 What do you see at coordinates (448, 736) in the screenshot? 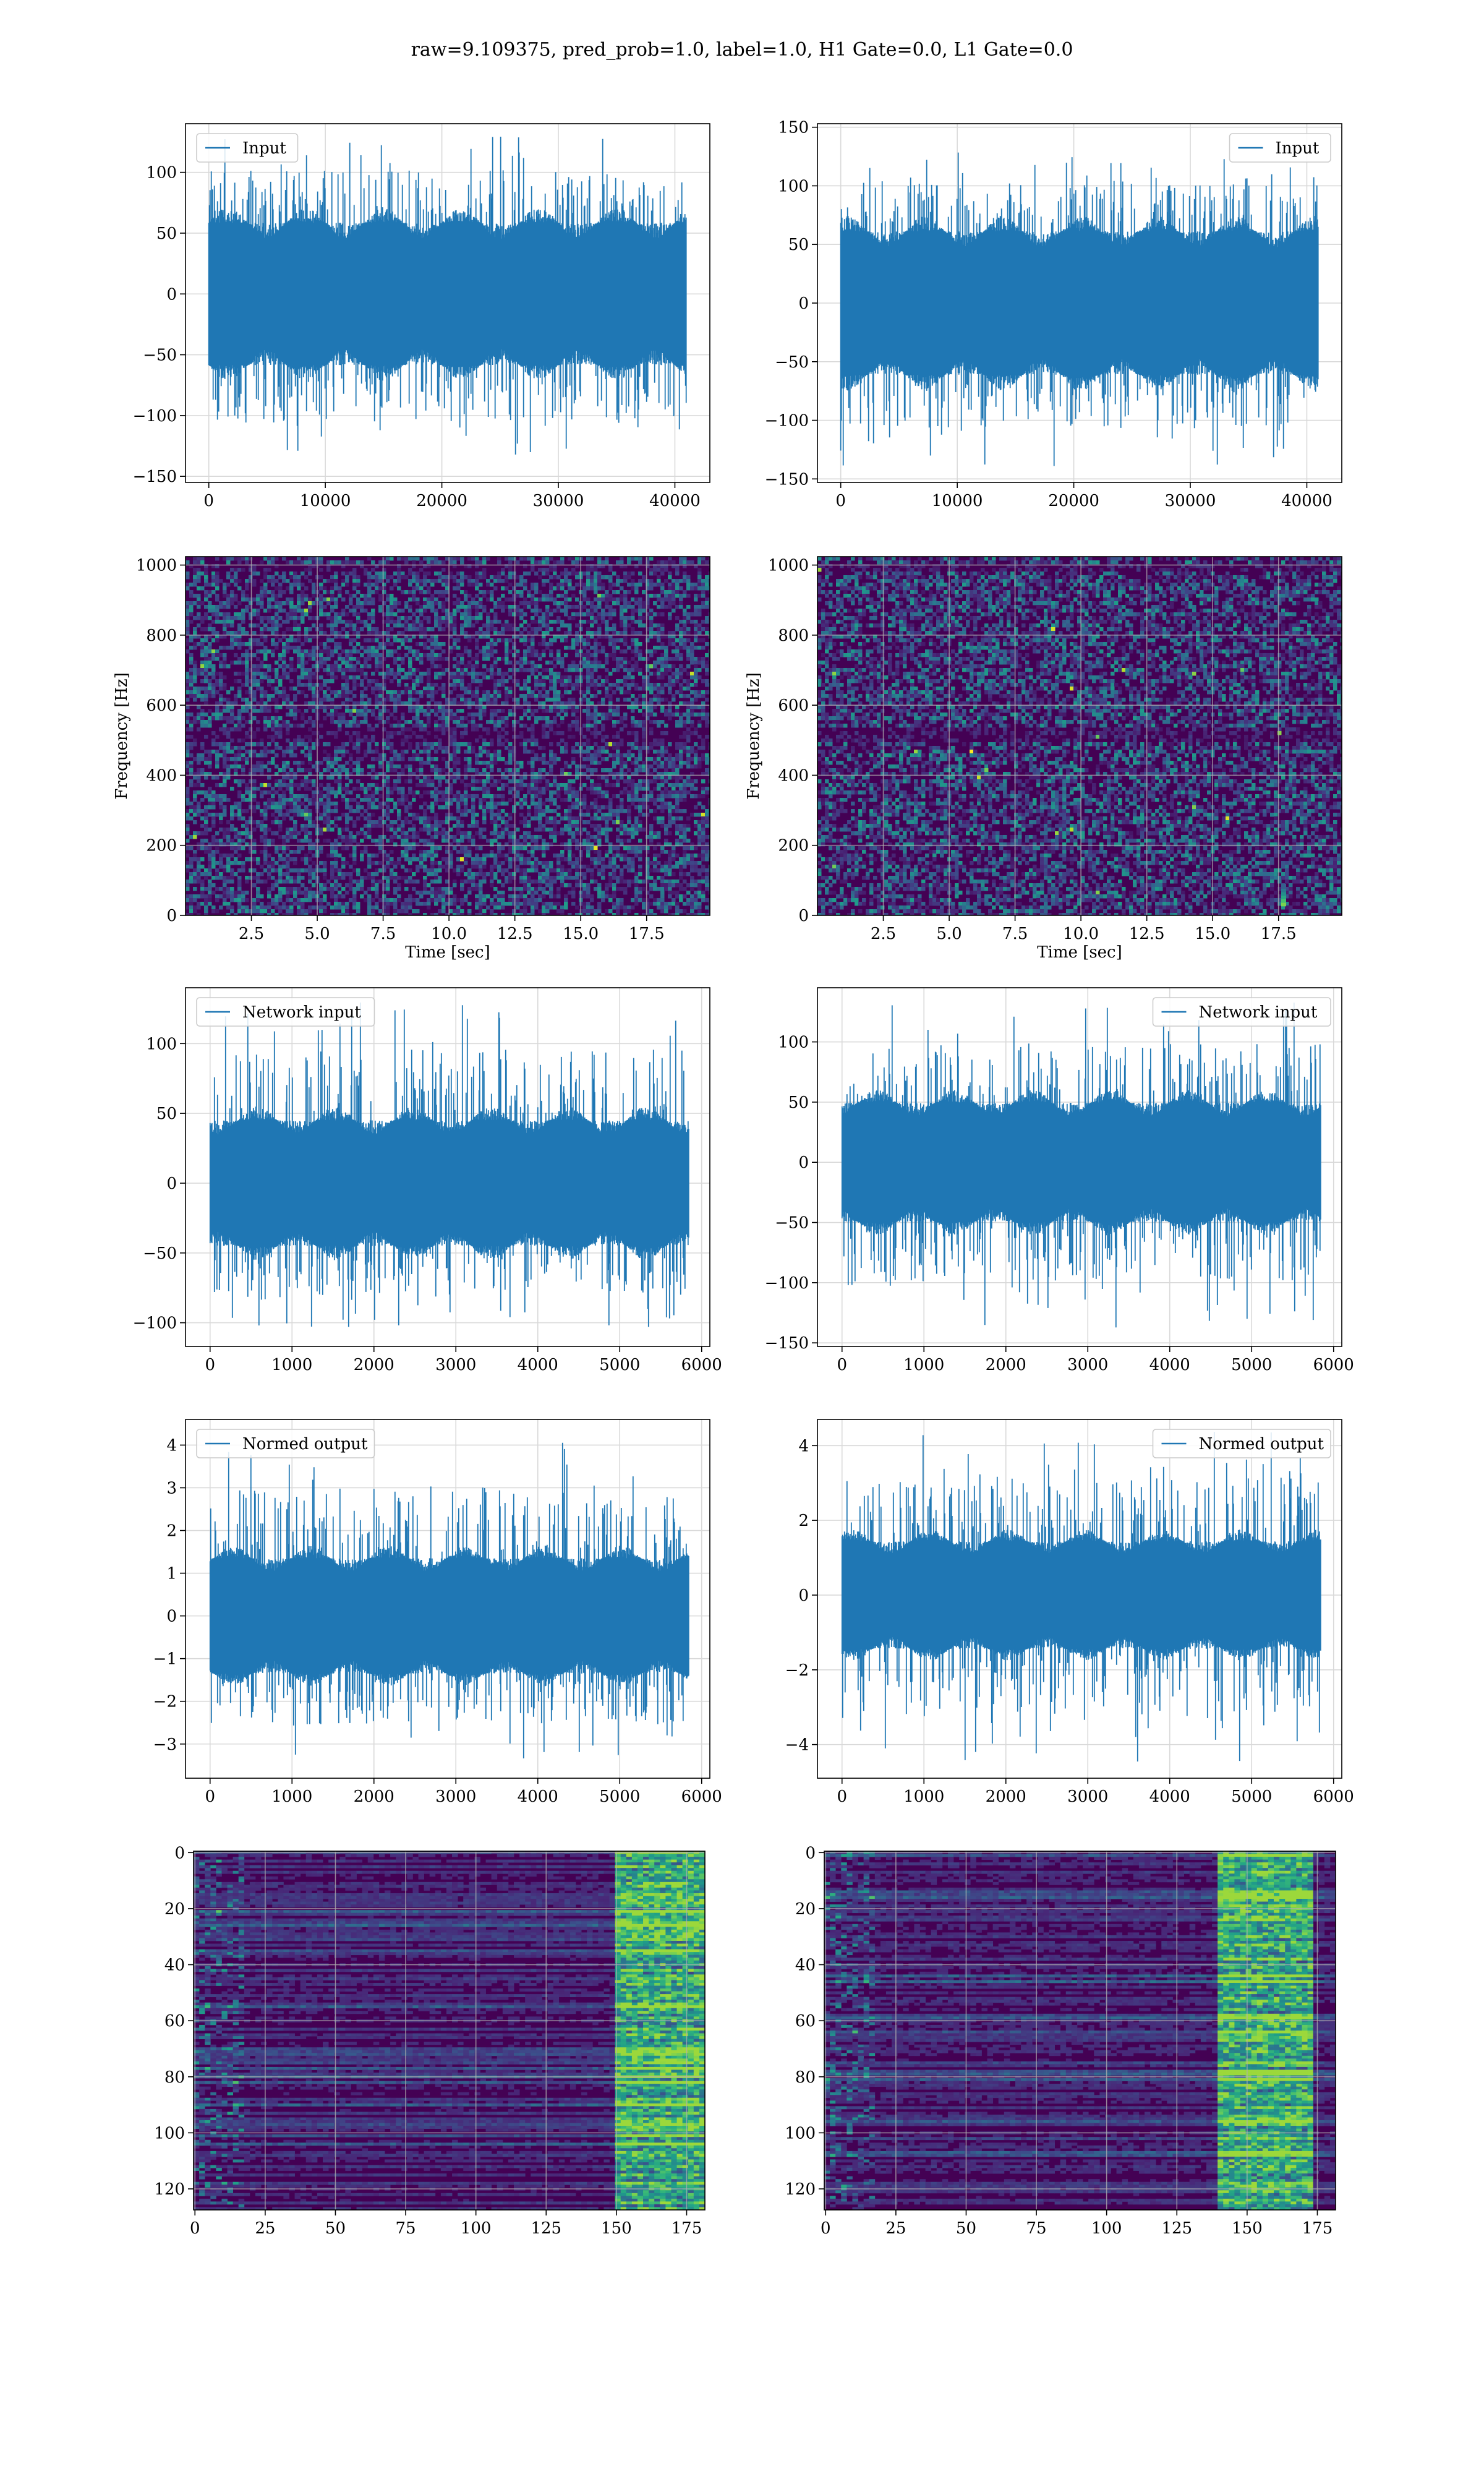
I see `spectrogram-cells` at bounding box center [448, 736].